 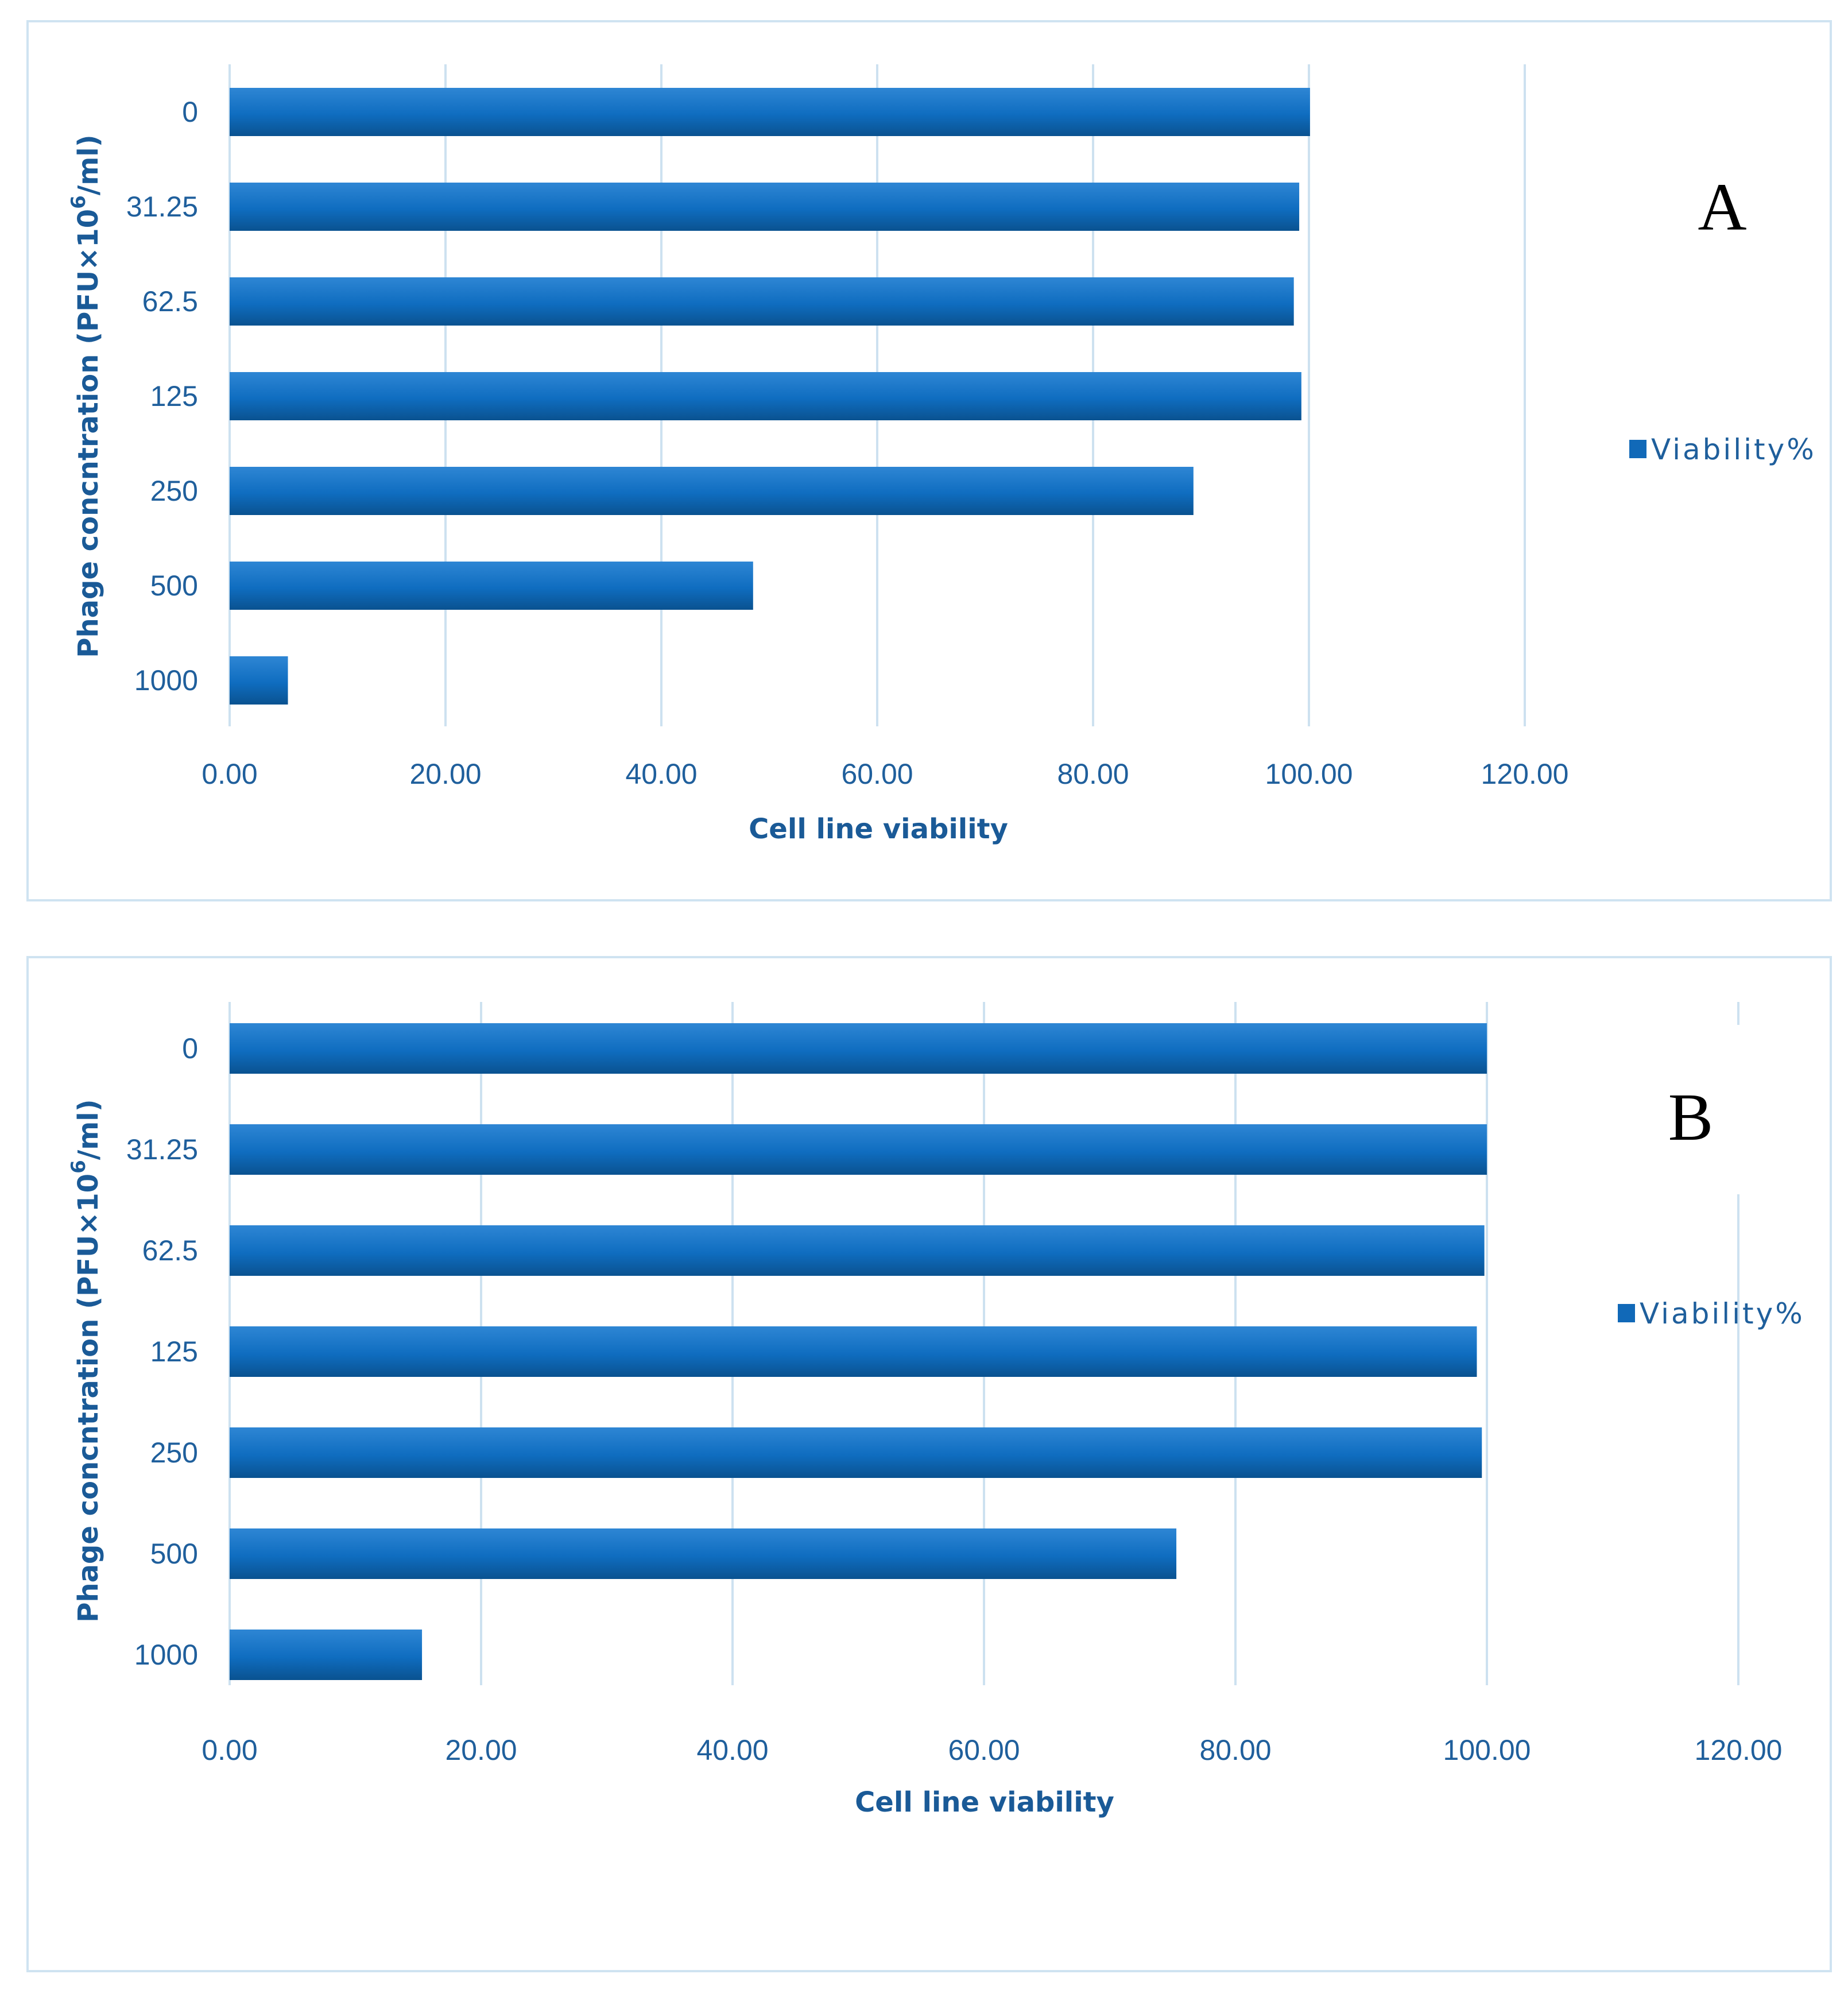 I want to click on panel-label: B, so click(x=1691, y=1117).